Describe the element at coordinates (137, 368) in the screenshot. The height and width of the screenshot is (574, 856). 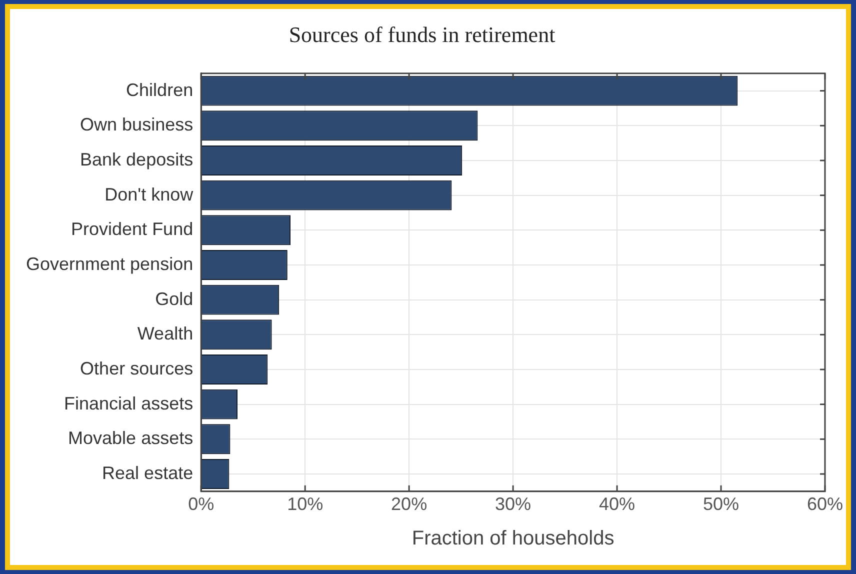
I see `y-tick-label: Other sources` at that location.